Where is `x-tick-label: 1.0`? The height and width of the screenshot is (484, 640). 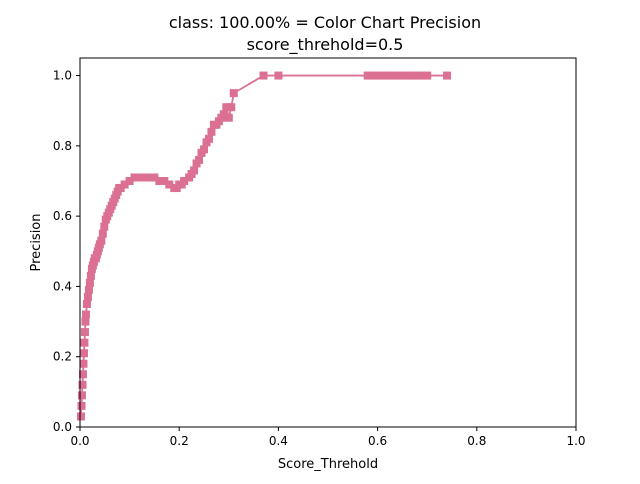
x-tick-label: 1.0 is located at coordinates (575, 441).